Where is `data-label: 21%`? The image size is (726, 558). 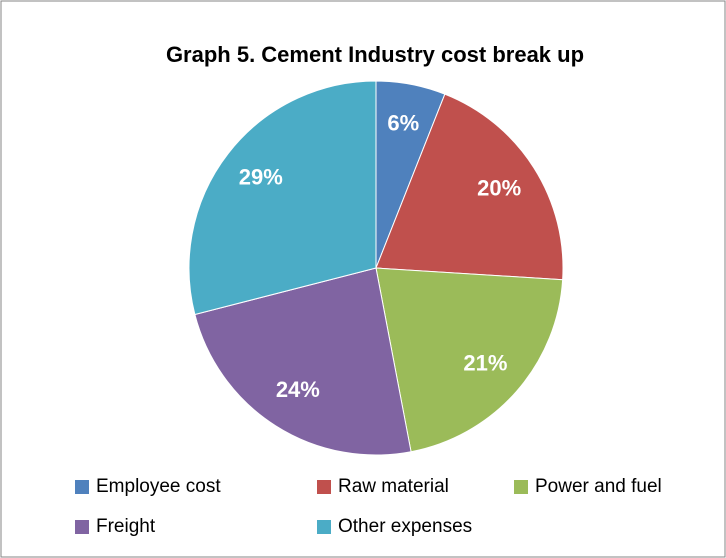
data-label: 21% is located at coordinates (485, 362).